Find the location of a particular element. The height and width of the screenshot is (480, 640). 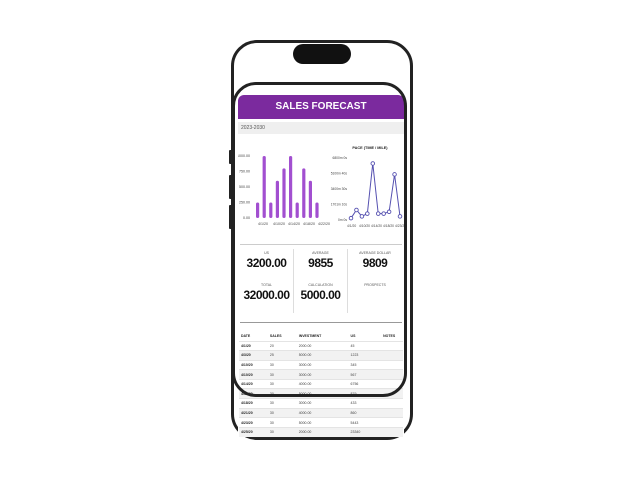

range-slider is located at coordinates (321, 322).